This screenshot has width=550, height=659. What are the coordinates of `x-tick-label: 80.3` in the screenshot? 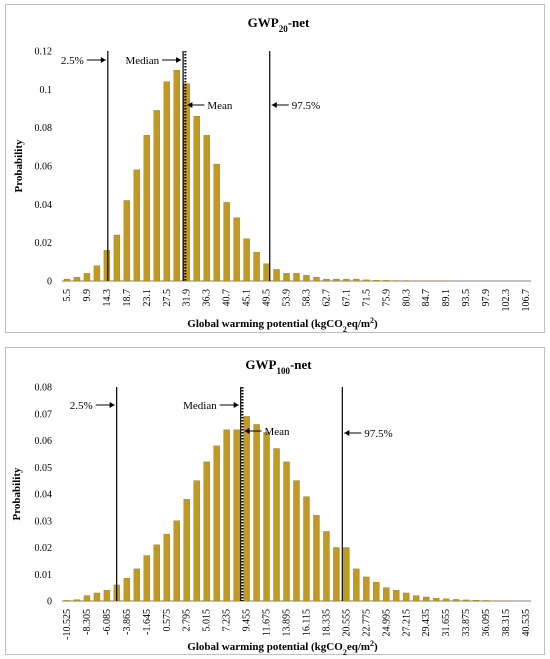 It's located at (406, 298).